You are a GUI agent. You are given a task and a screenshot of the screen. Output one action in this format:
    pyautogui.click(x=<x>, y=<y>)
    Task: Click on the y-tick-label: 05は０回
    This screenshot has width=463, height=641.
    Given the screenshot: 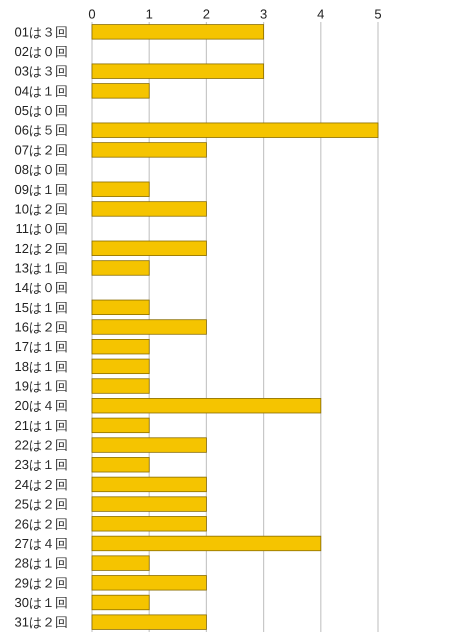 What is the action you would take?
    pyautogui.click(x=41, y=110)
    